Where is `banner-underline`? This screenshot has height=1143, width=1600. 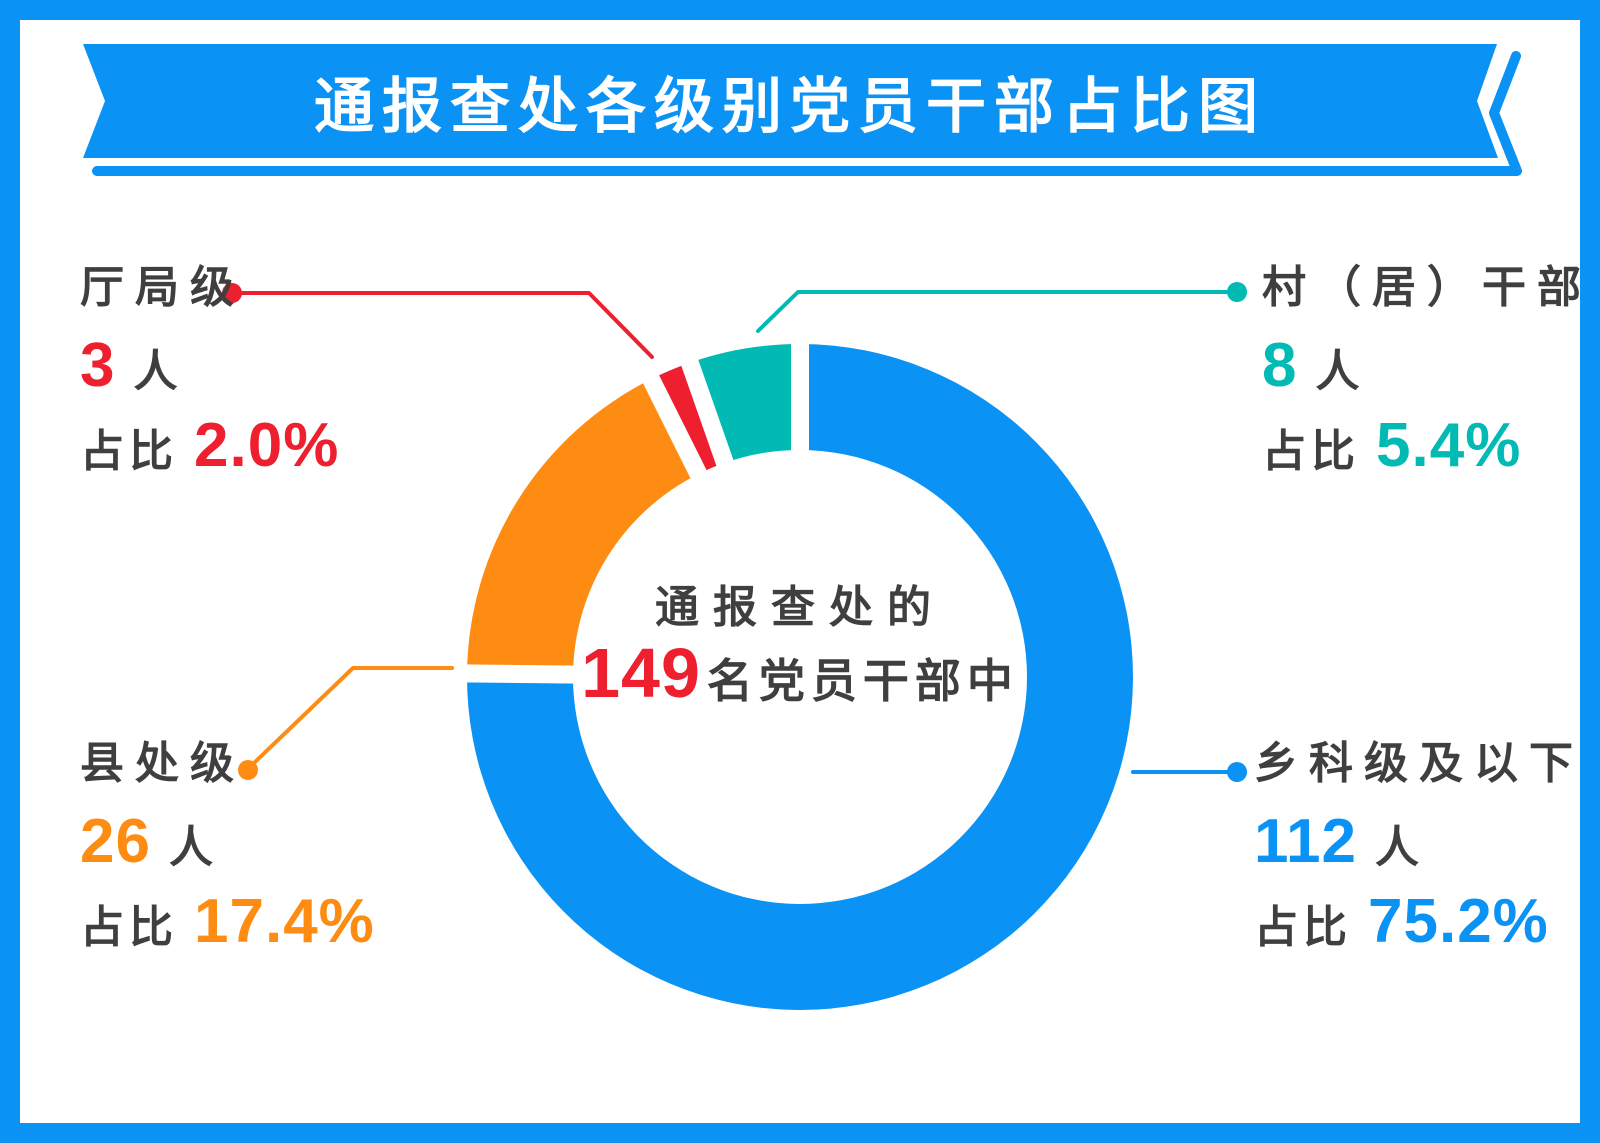 banner-underline is located at coordinates (807, 113).